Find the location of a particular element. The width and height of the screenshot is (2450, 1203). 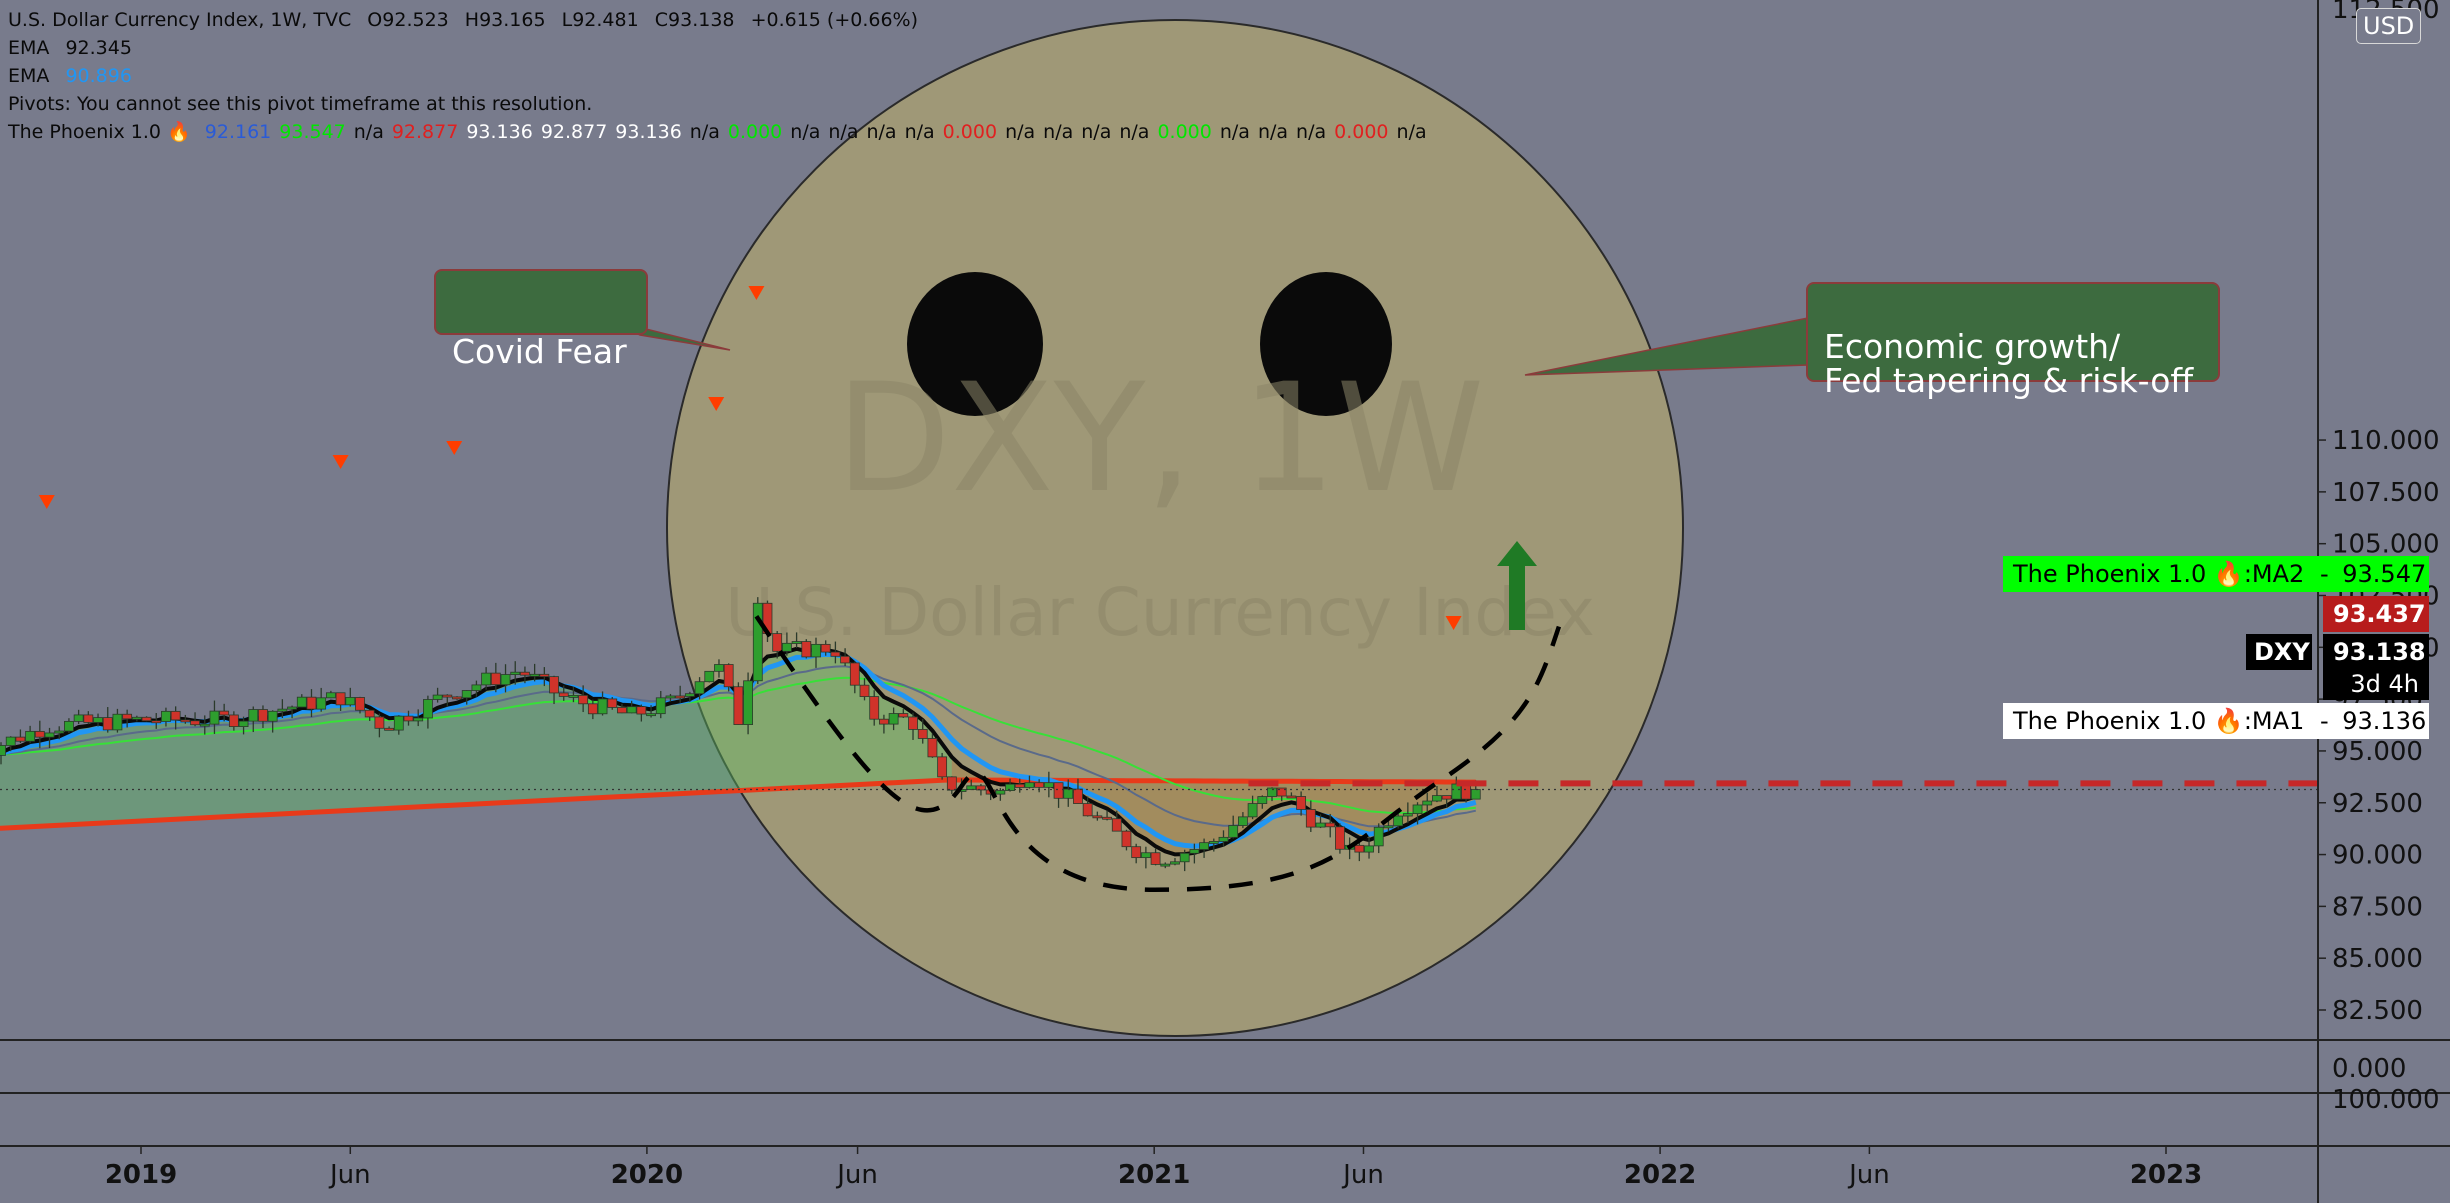

smile-curve-path is located at coordinates (1158, 753).